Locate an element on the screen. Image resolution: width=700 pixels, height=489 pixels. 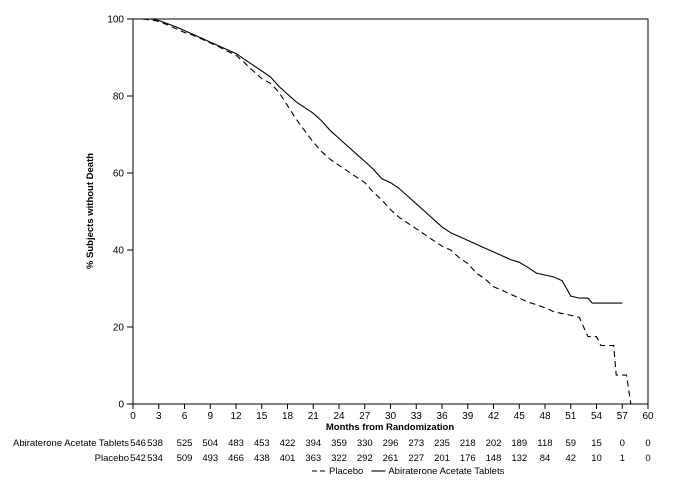
risk-row-label: Placebo is located at coordinates (112, 458).